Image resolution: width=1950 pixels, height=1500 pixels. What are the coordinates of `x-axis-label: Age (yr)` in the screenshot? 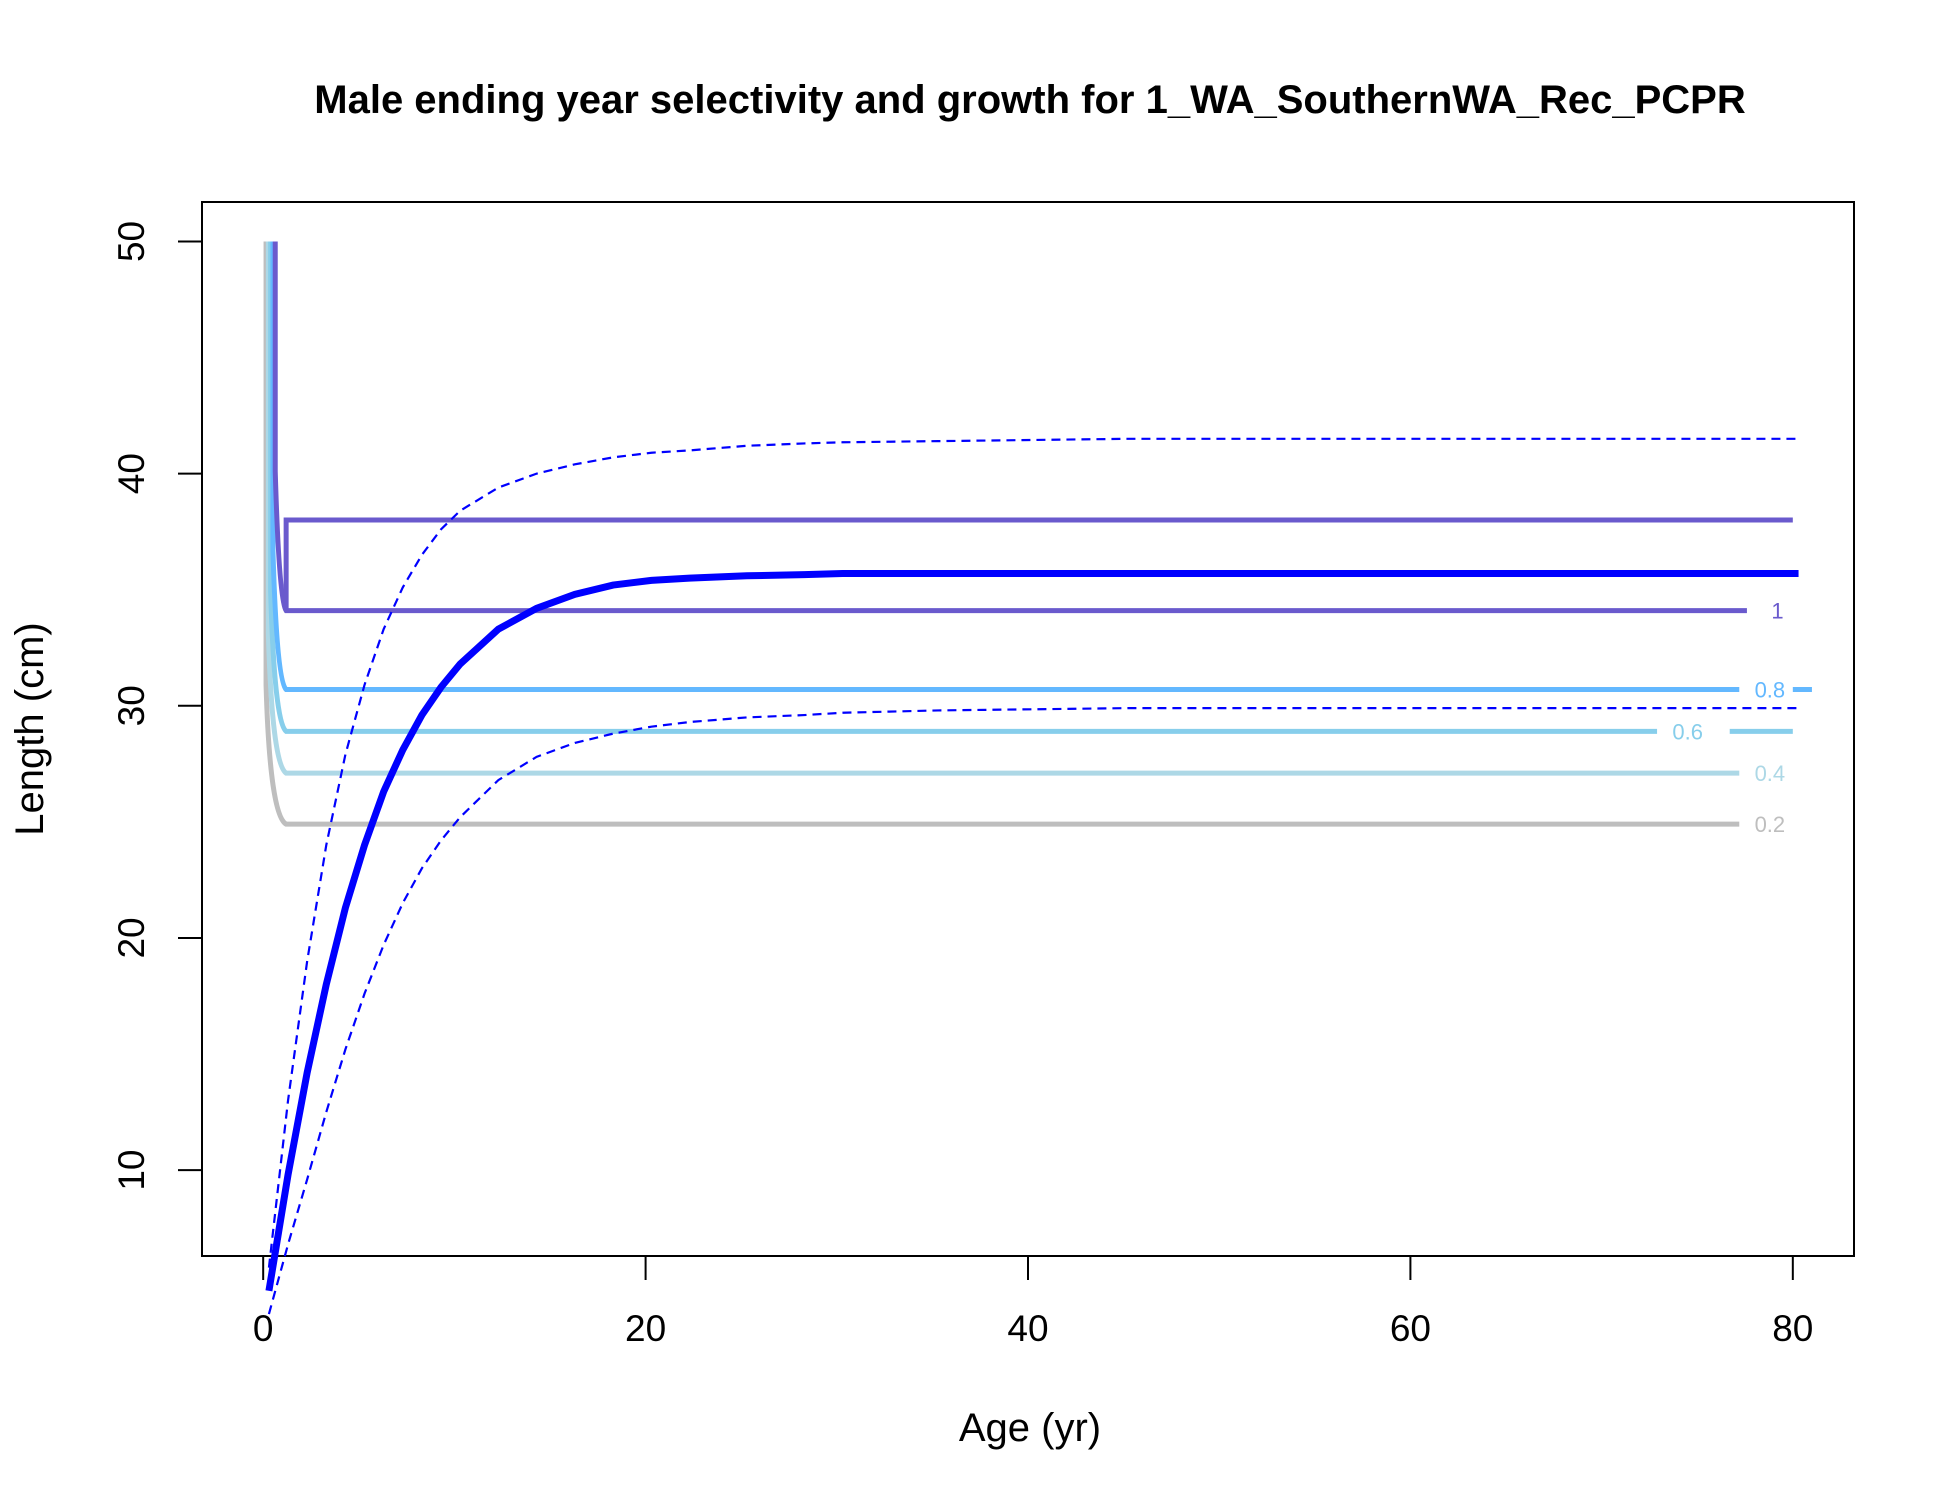 It's located at (1030, 1428).